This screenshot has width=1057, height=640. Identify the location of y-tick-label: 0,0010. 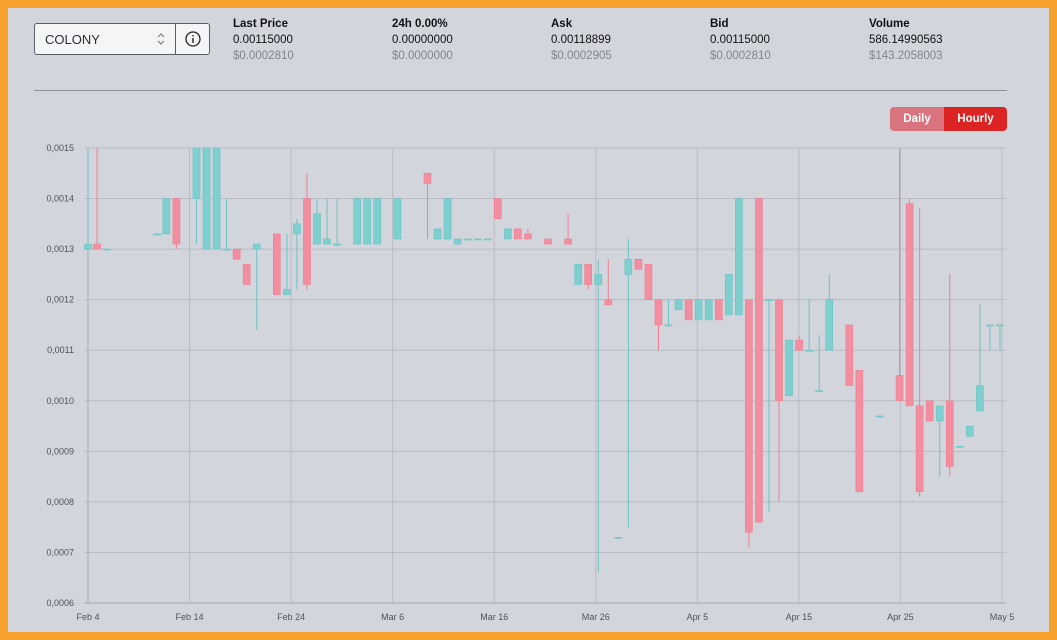
(60, 401).